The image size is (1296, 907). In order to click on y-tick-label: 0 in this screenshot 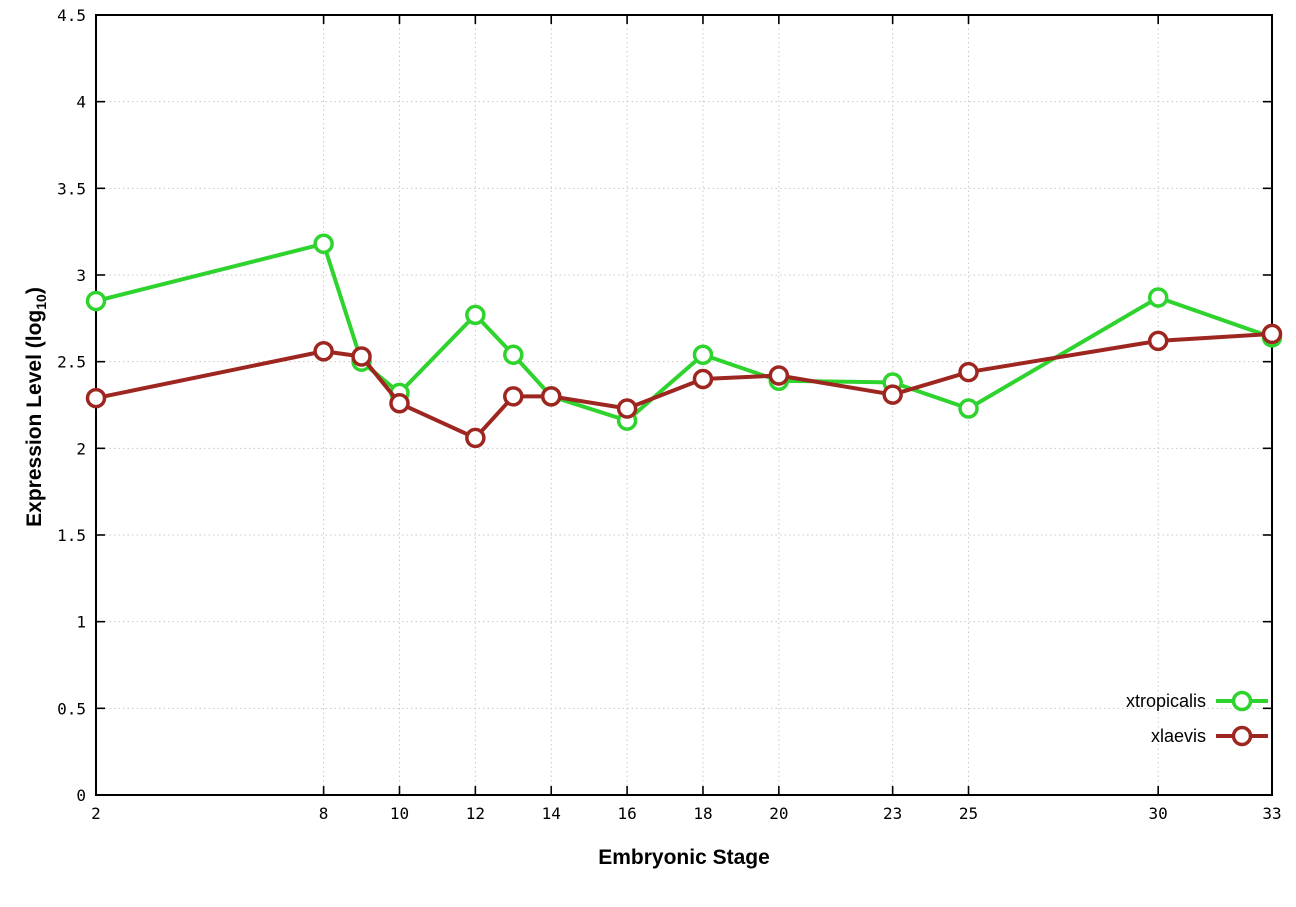, I will do `click(81, 795)`.